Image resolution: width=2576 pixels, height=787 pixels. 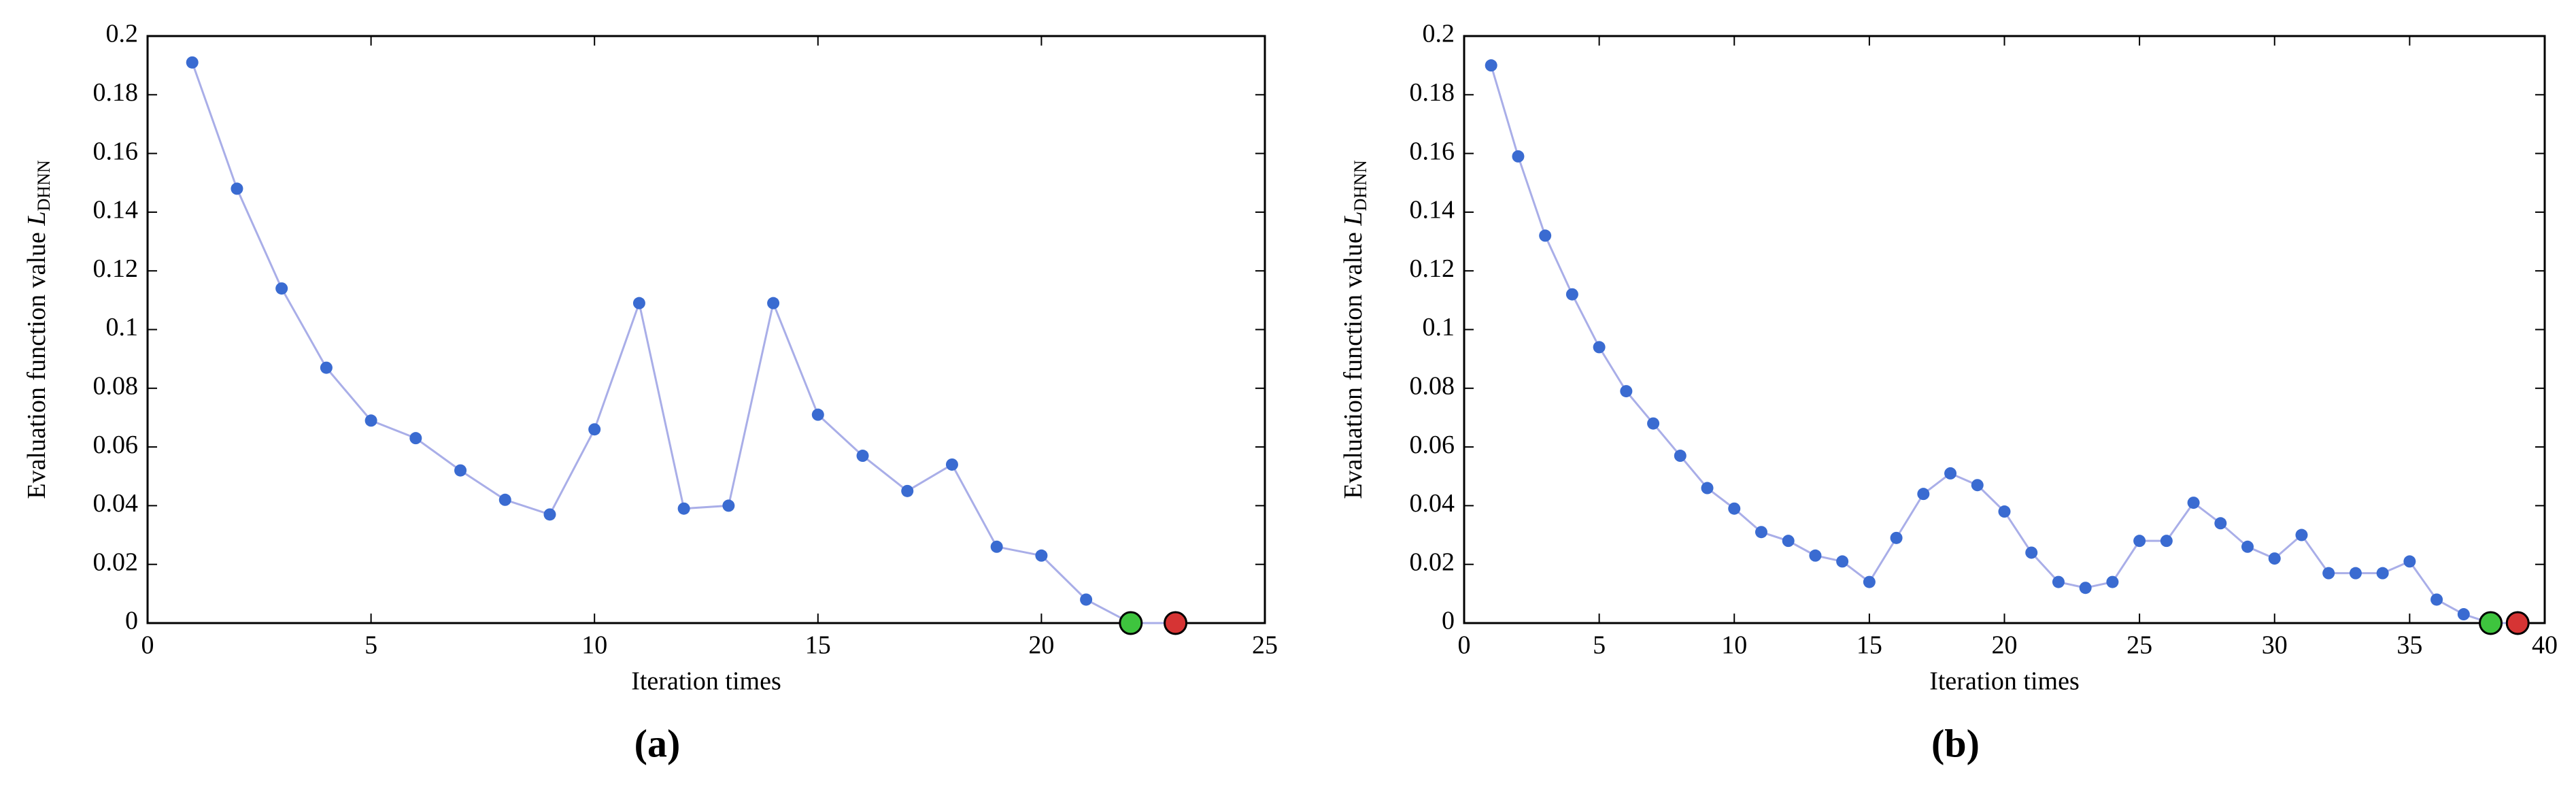 What do you see at coordinates (116, 503) in the screenshot?
I see `y-tick-label: 0.04` at bounding box center [116, 503].